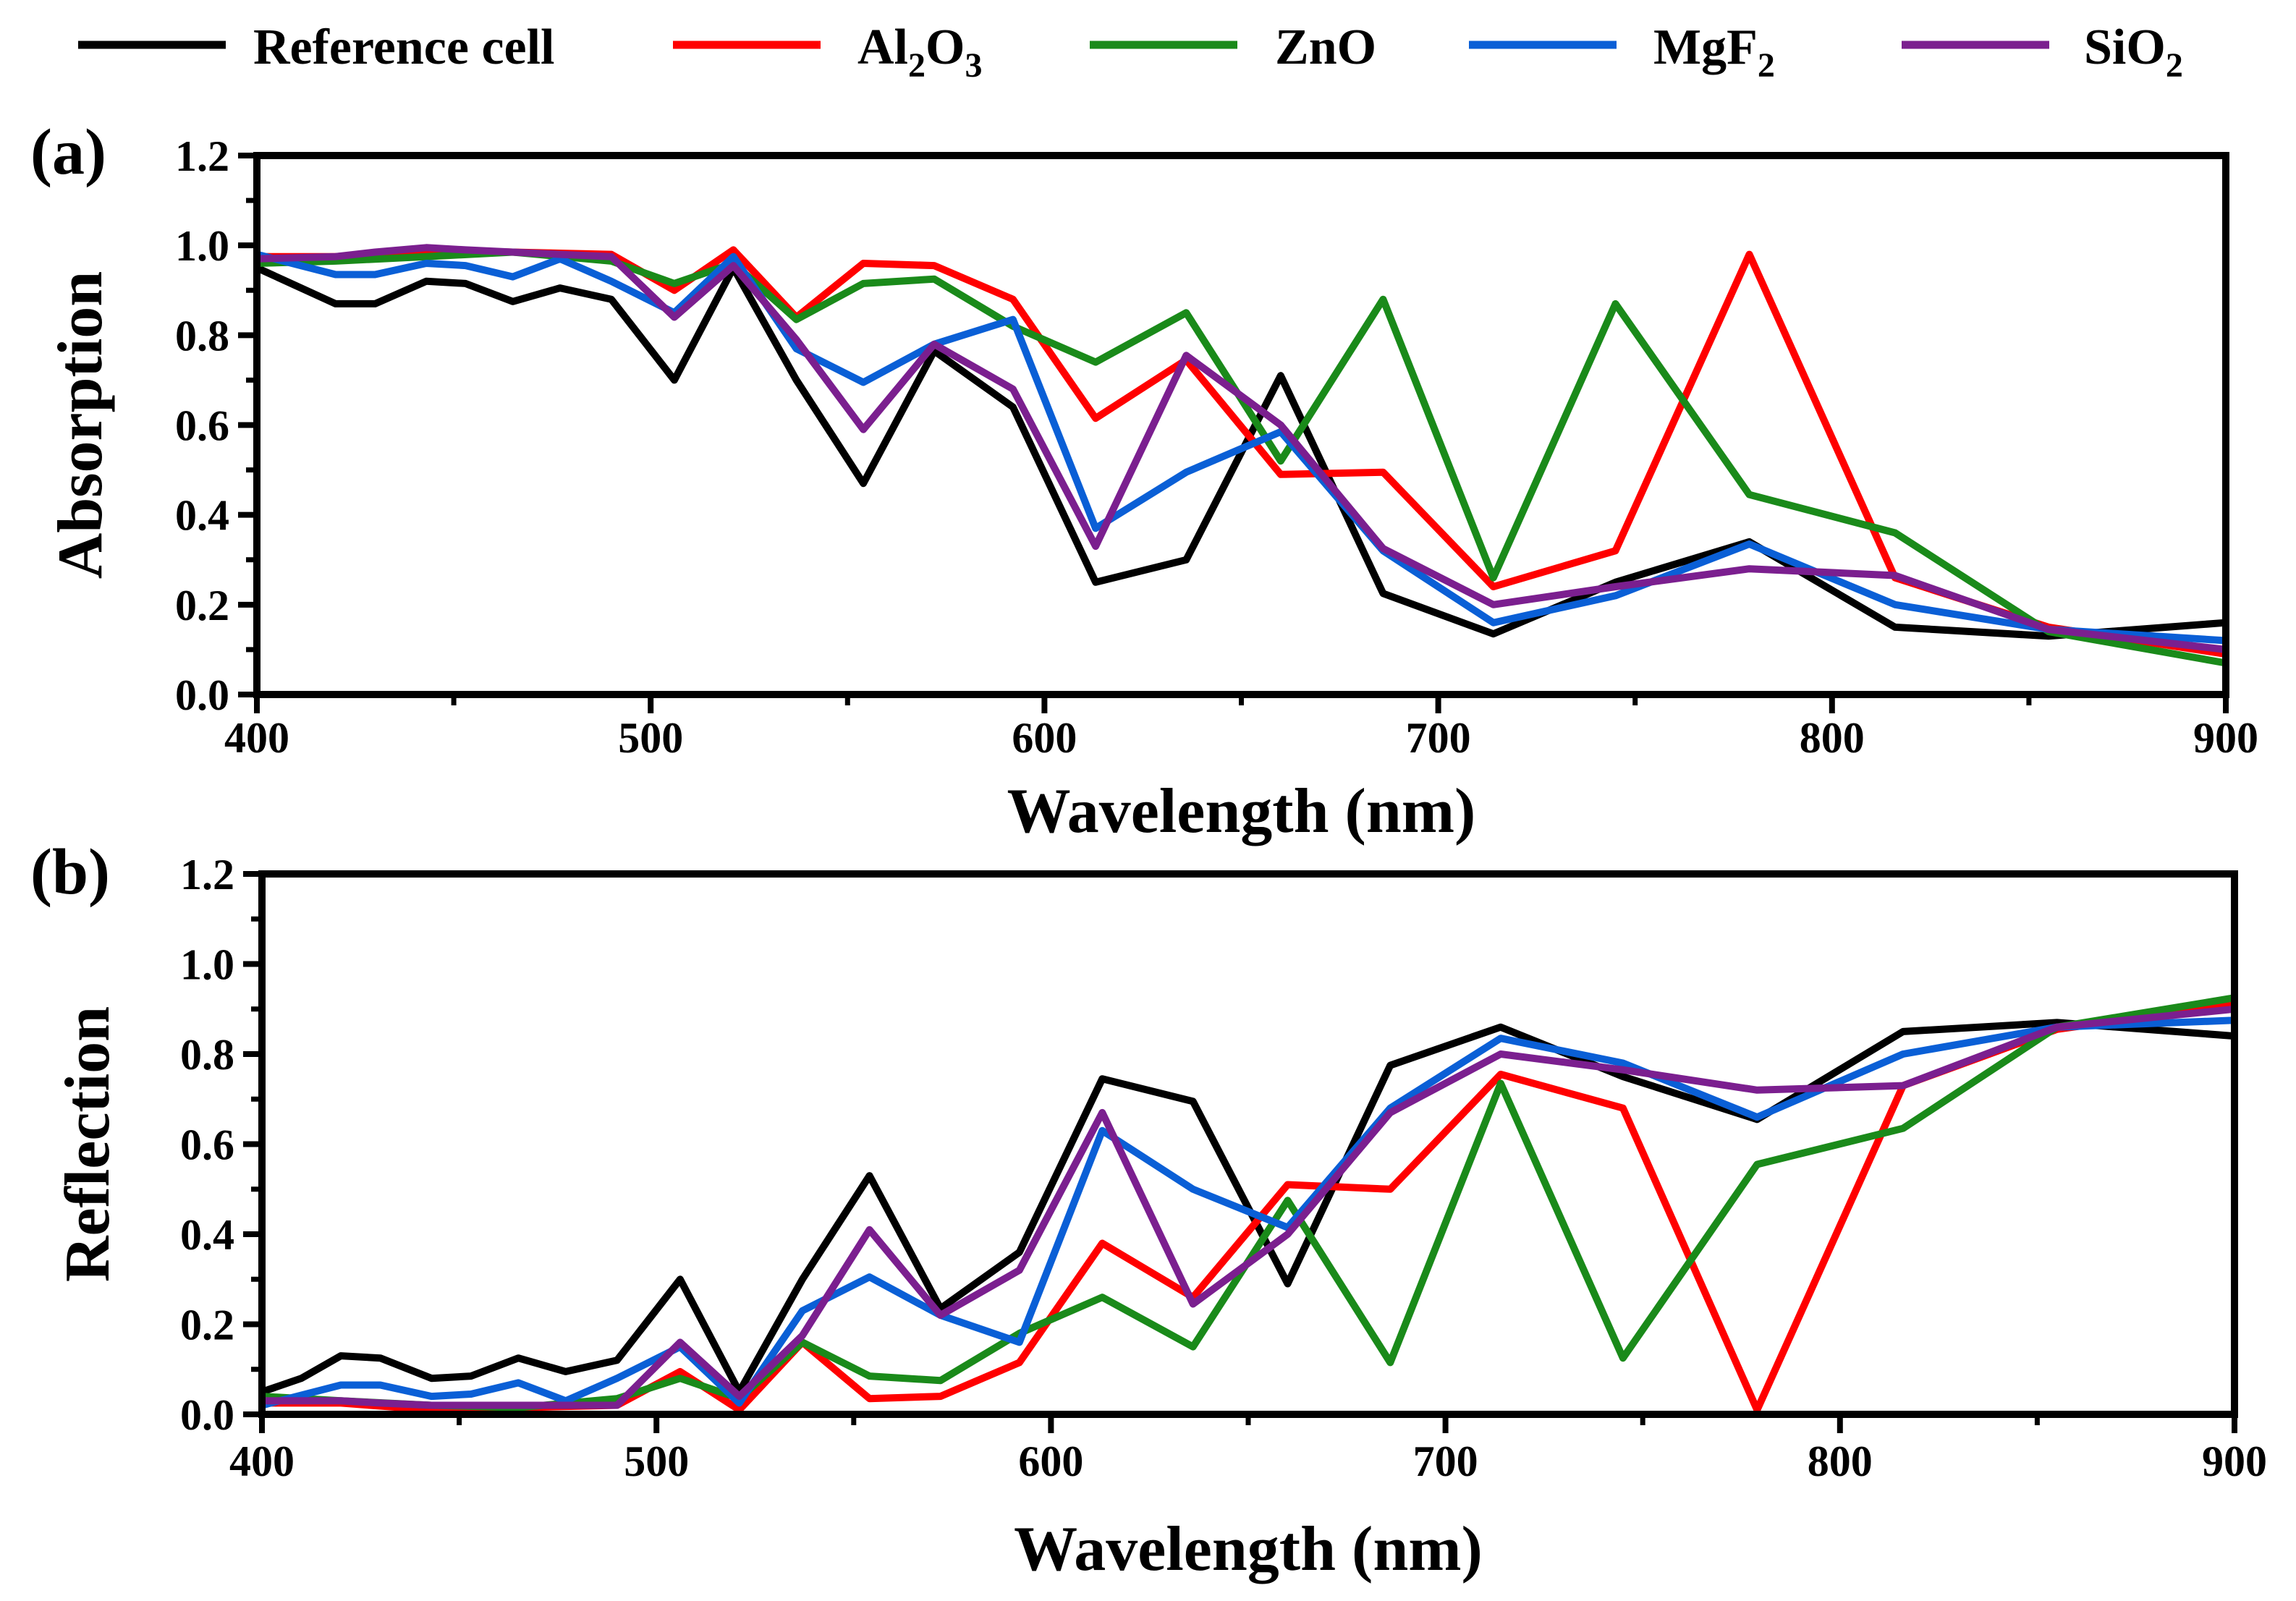  Describe the element at coordinates (1714, 52) in the screenshot. I see `legend-label: MgF2` at that location.